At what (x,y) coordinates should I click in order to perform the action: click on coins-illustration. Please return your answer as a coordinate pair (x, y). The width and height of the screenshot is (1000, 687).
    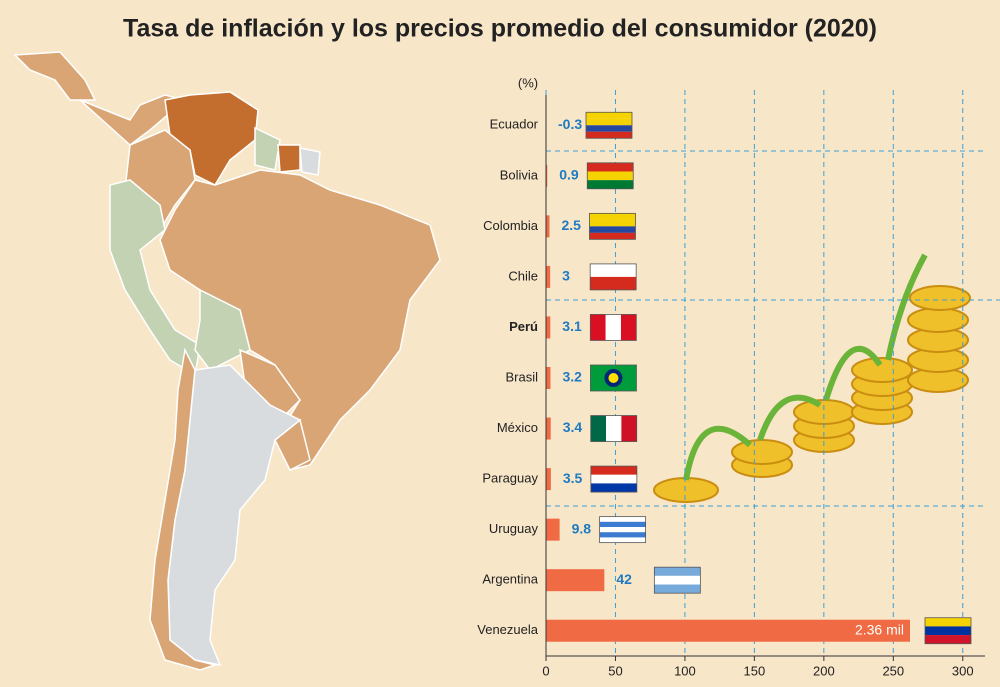
    Looking at the image, I should click on (812, 378).